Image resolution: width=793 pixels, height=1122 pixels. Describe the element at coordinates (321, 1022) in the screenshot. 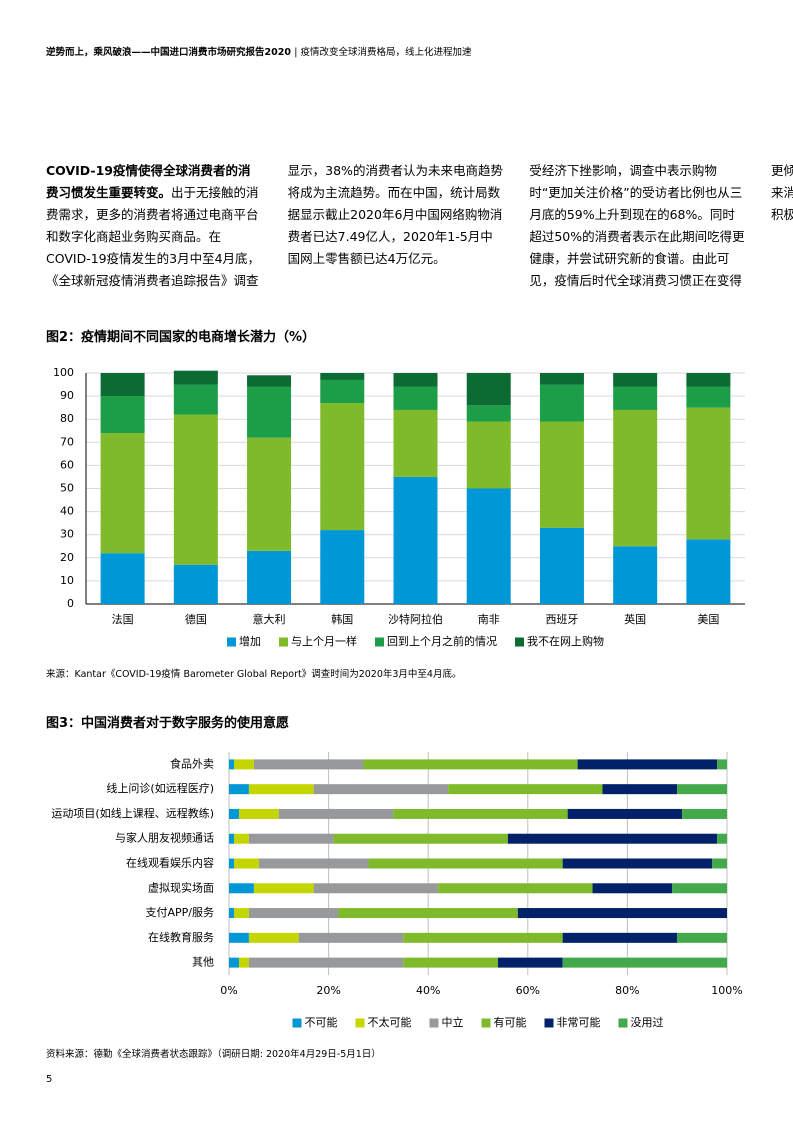

I see `legend-label: 不可能` at that location.